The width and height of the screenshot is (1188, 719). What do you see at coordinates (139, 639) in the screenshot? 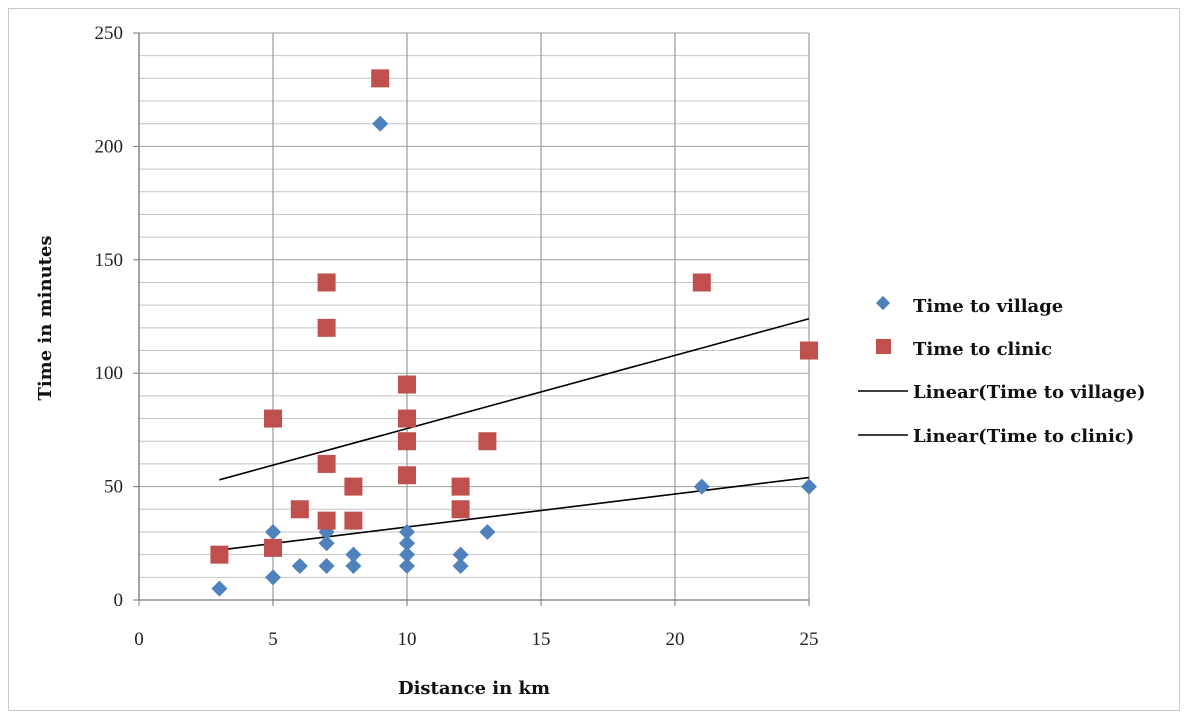
I see `x-tick-label: 0` at bounding box center [139, 639].